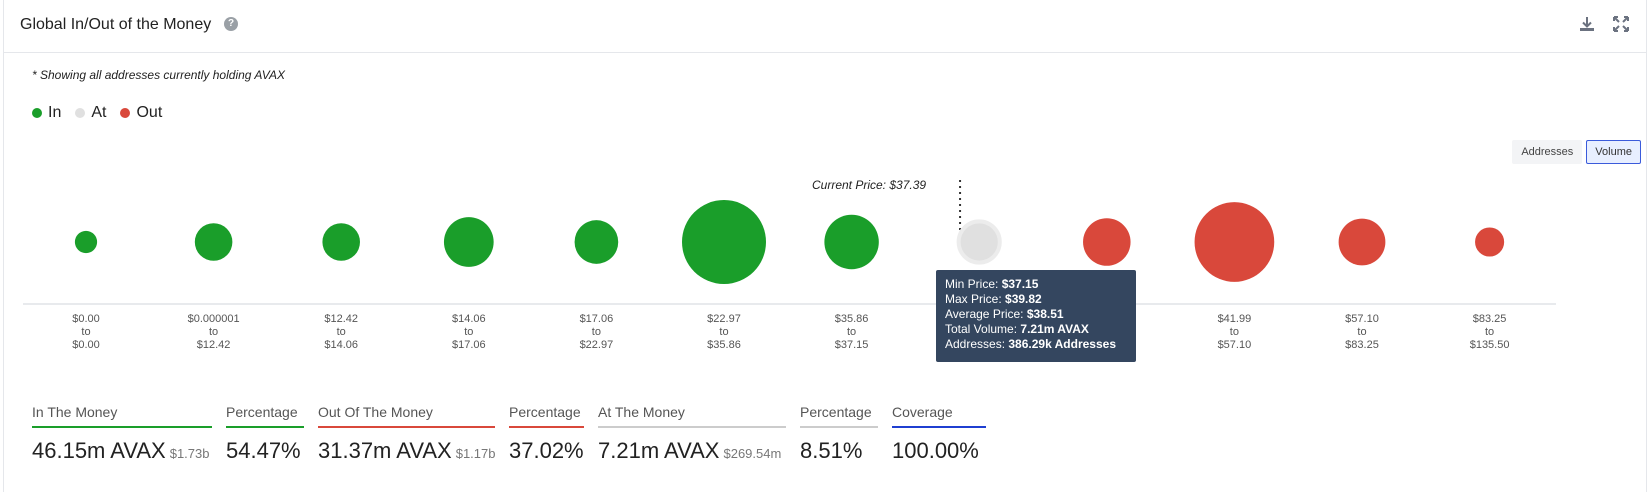 This screenshot has height=492, width=1650. Describe the element at coordinates (939, 434) in the screenshot. I see `stat-coverage: Coverage 100.00%` at that location.